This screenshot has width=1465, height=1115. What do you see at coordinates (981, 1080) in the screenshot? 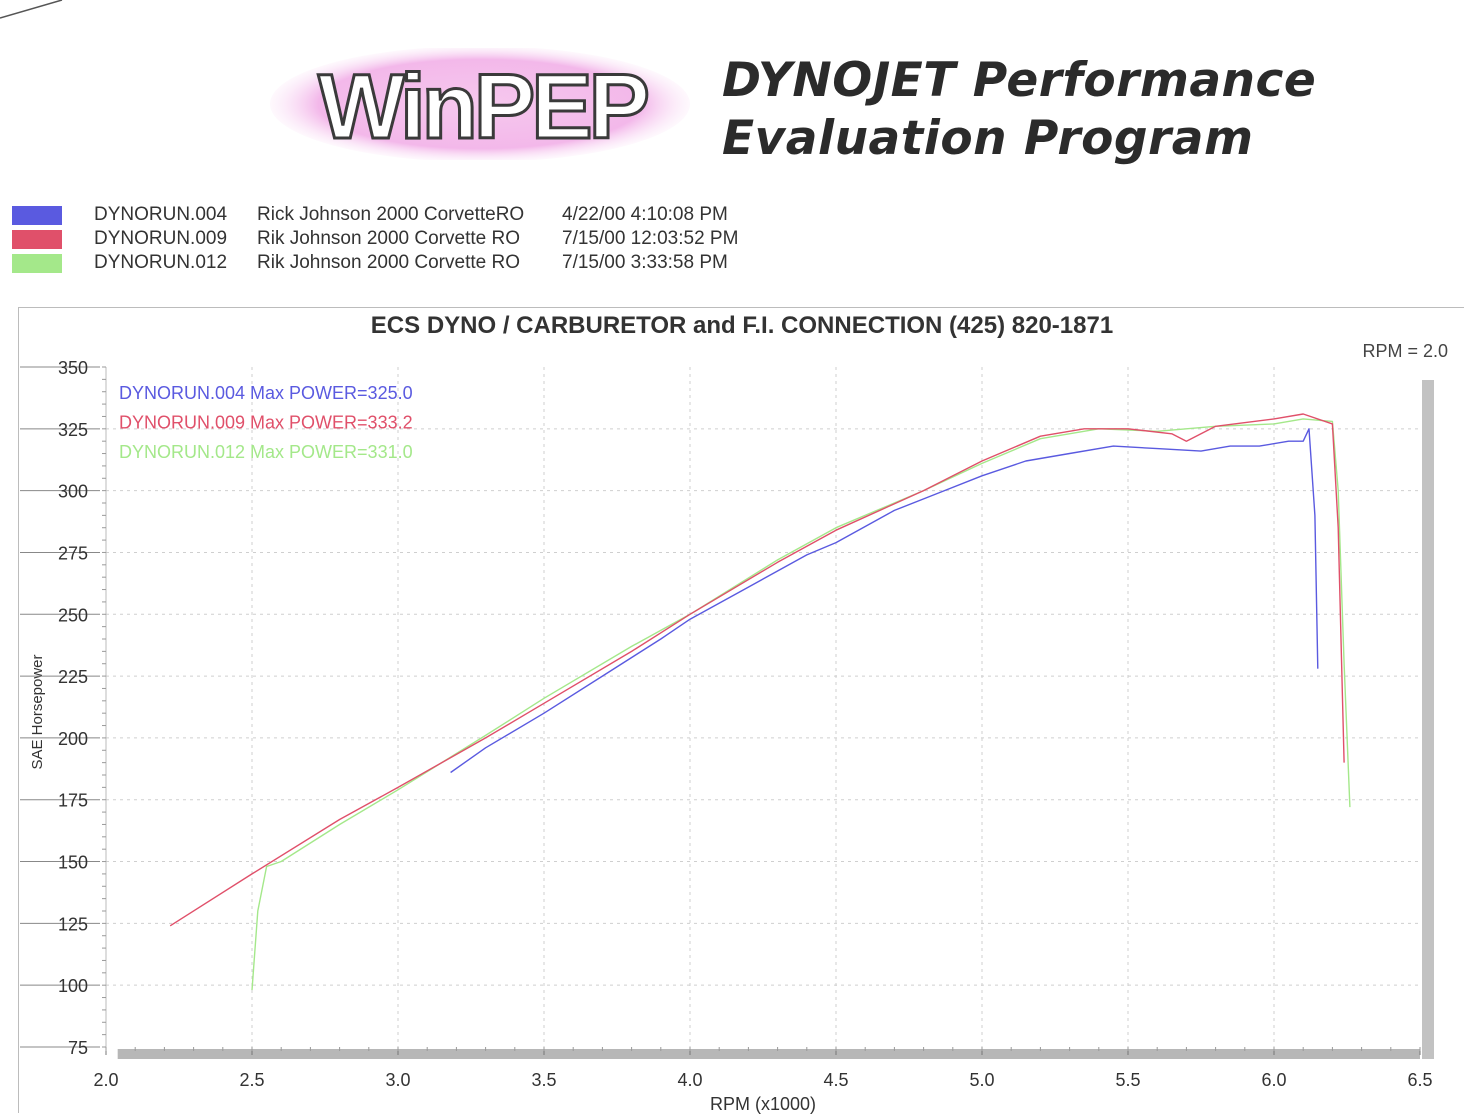
I see `x-tick-label: 5.0` at bounding box center [981, 1080].